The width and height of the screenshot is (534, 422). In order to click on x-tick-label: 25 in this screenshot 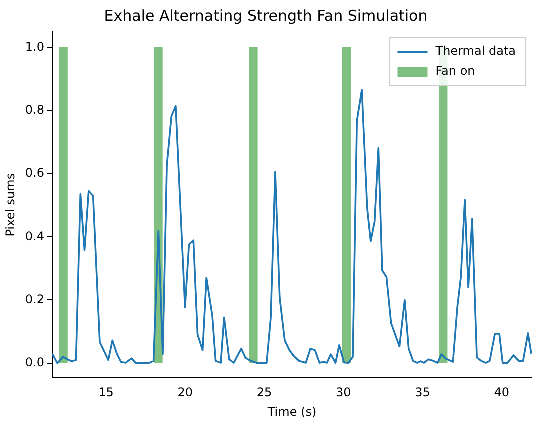, I will do `click(264, 393)`.